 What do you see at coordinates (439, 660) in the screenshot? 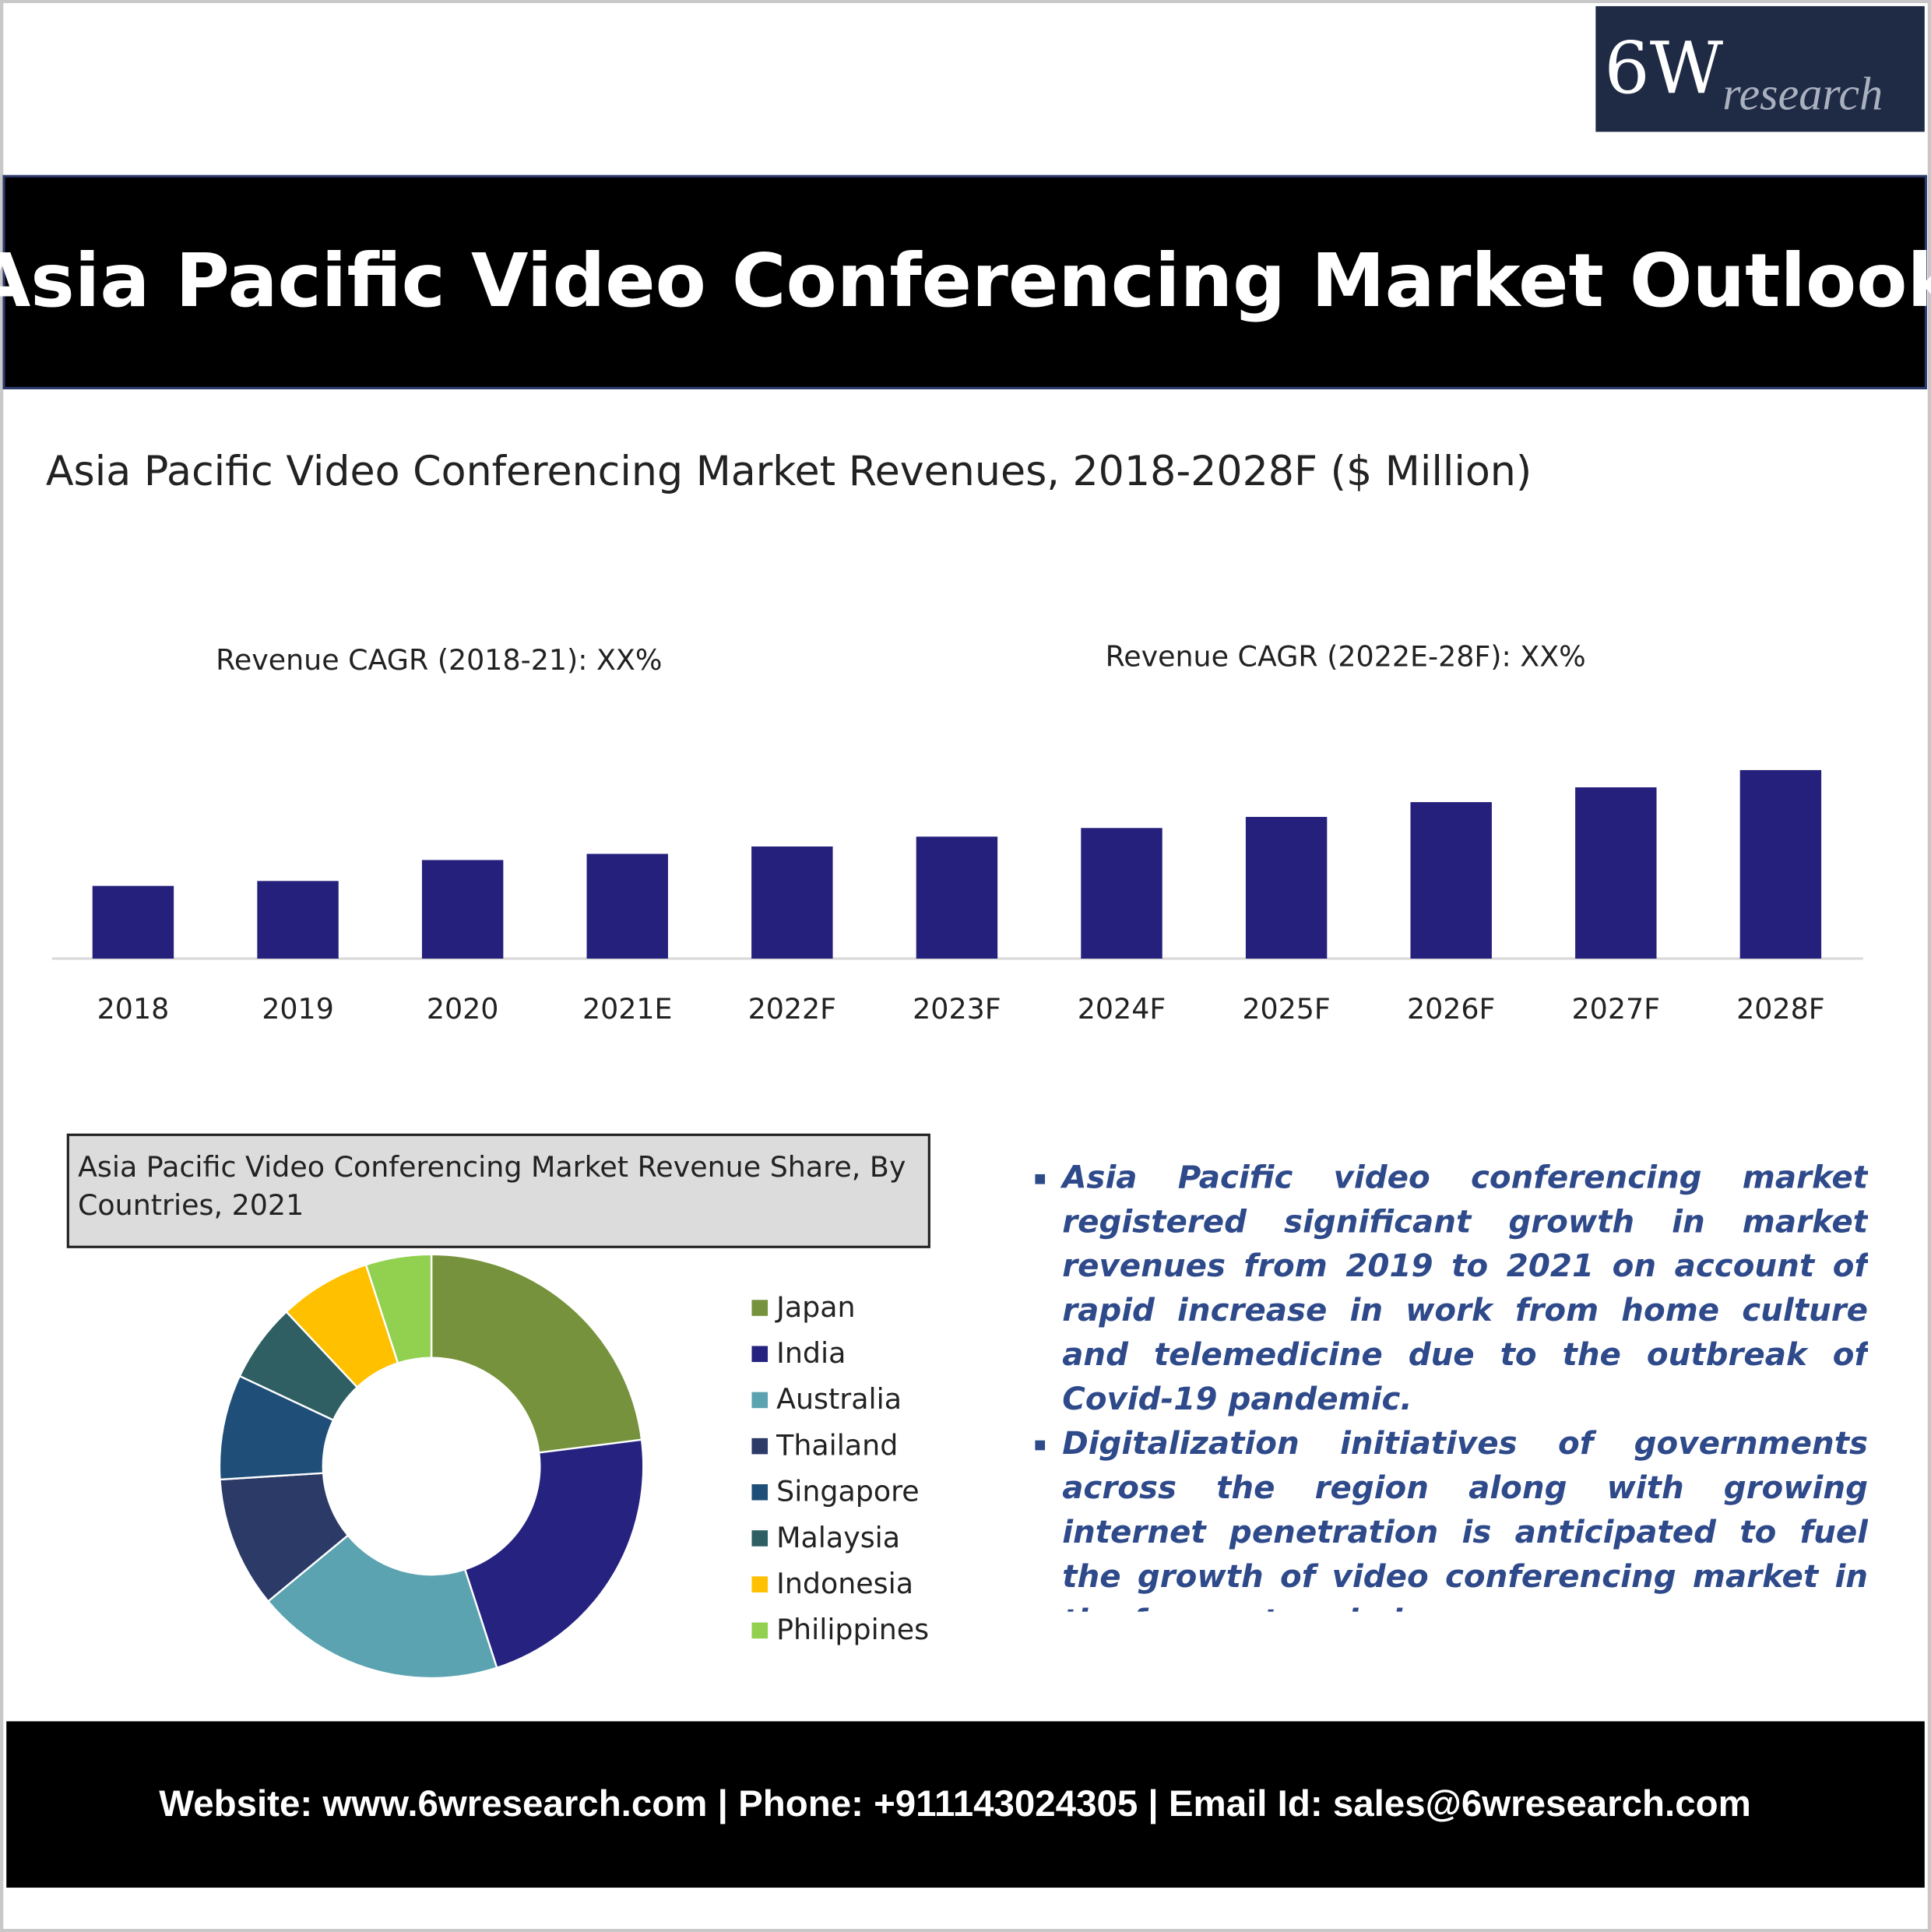
I see `annotation: Revenue CAGR (2018-21): XX%` at bounding box center [439, 660].